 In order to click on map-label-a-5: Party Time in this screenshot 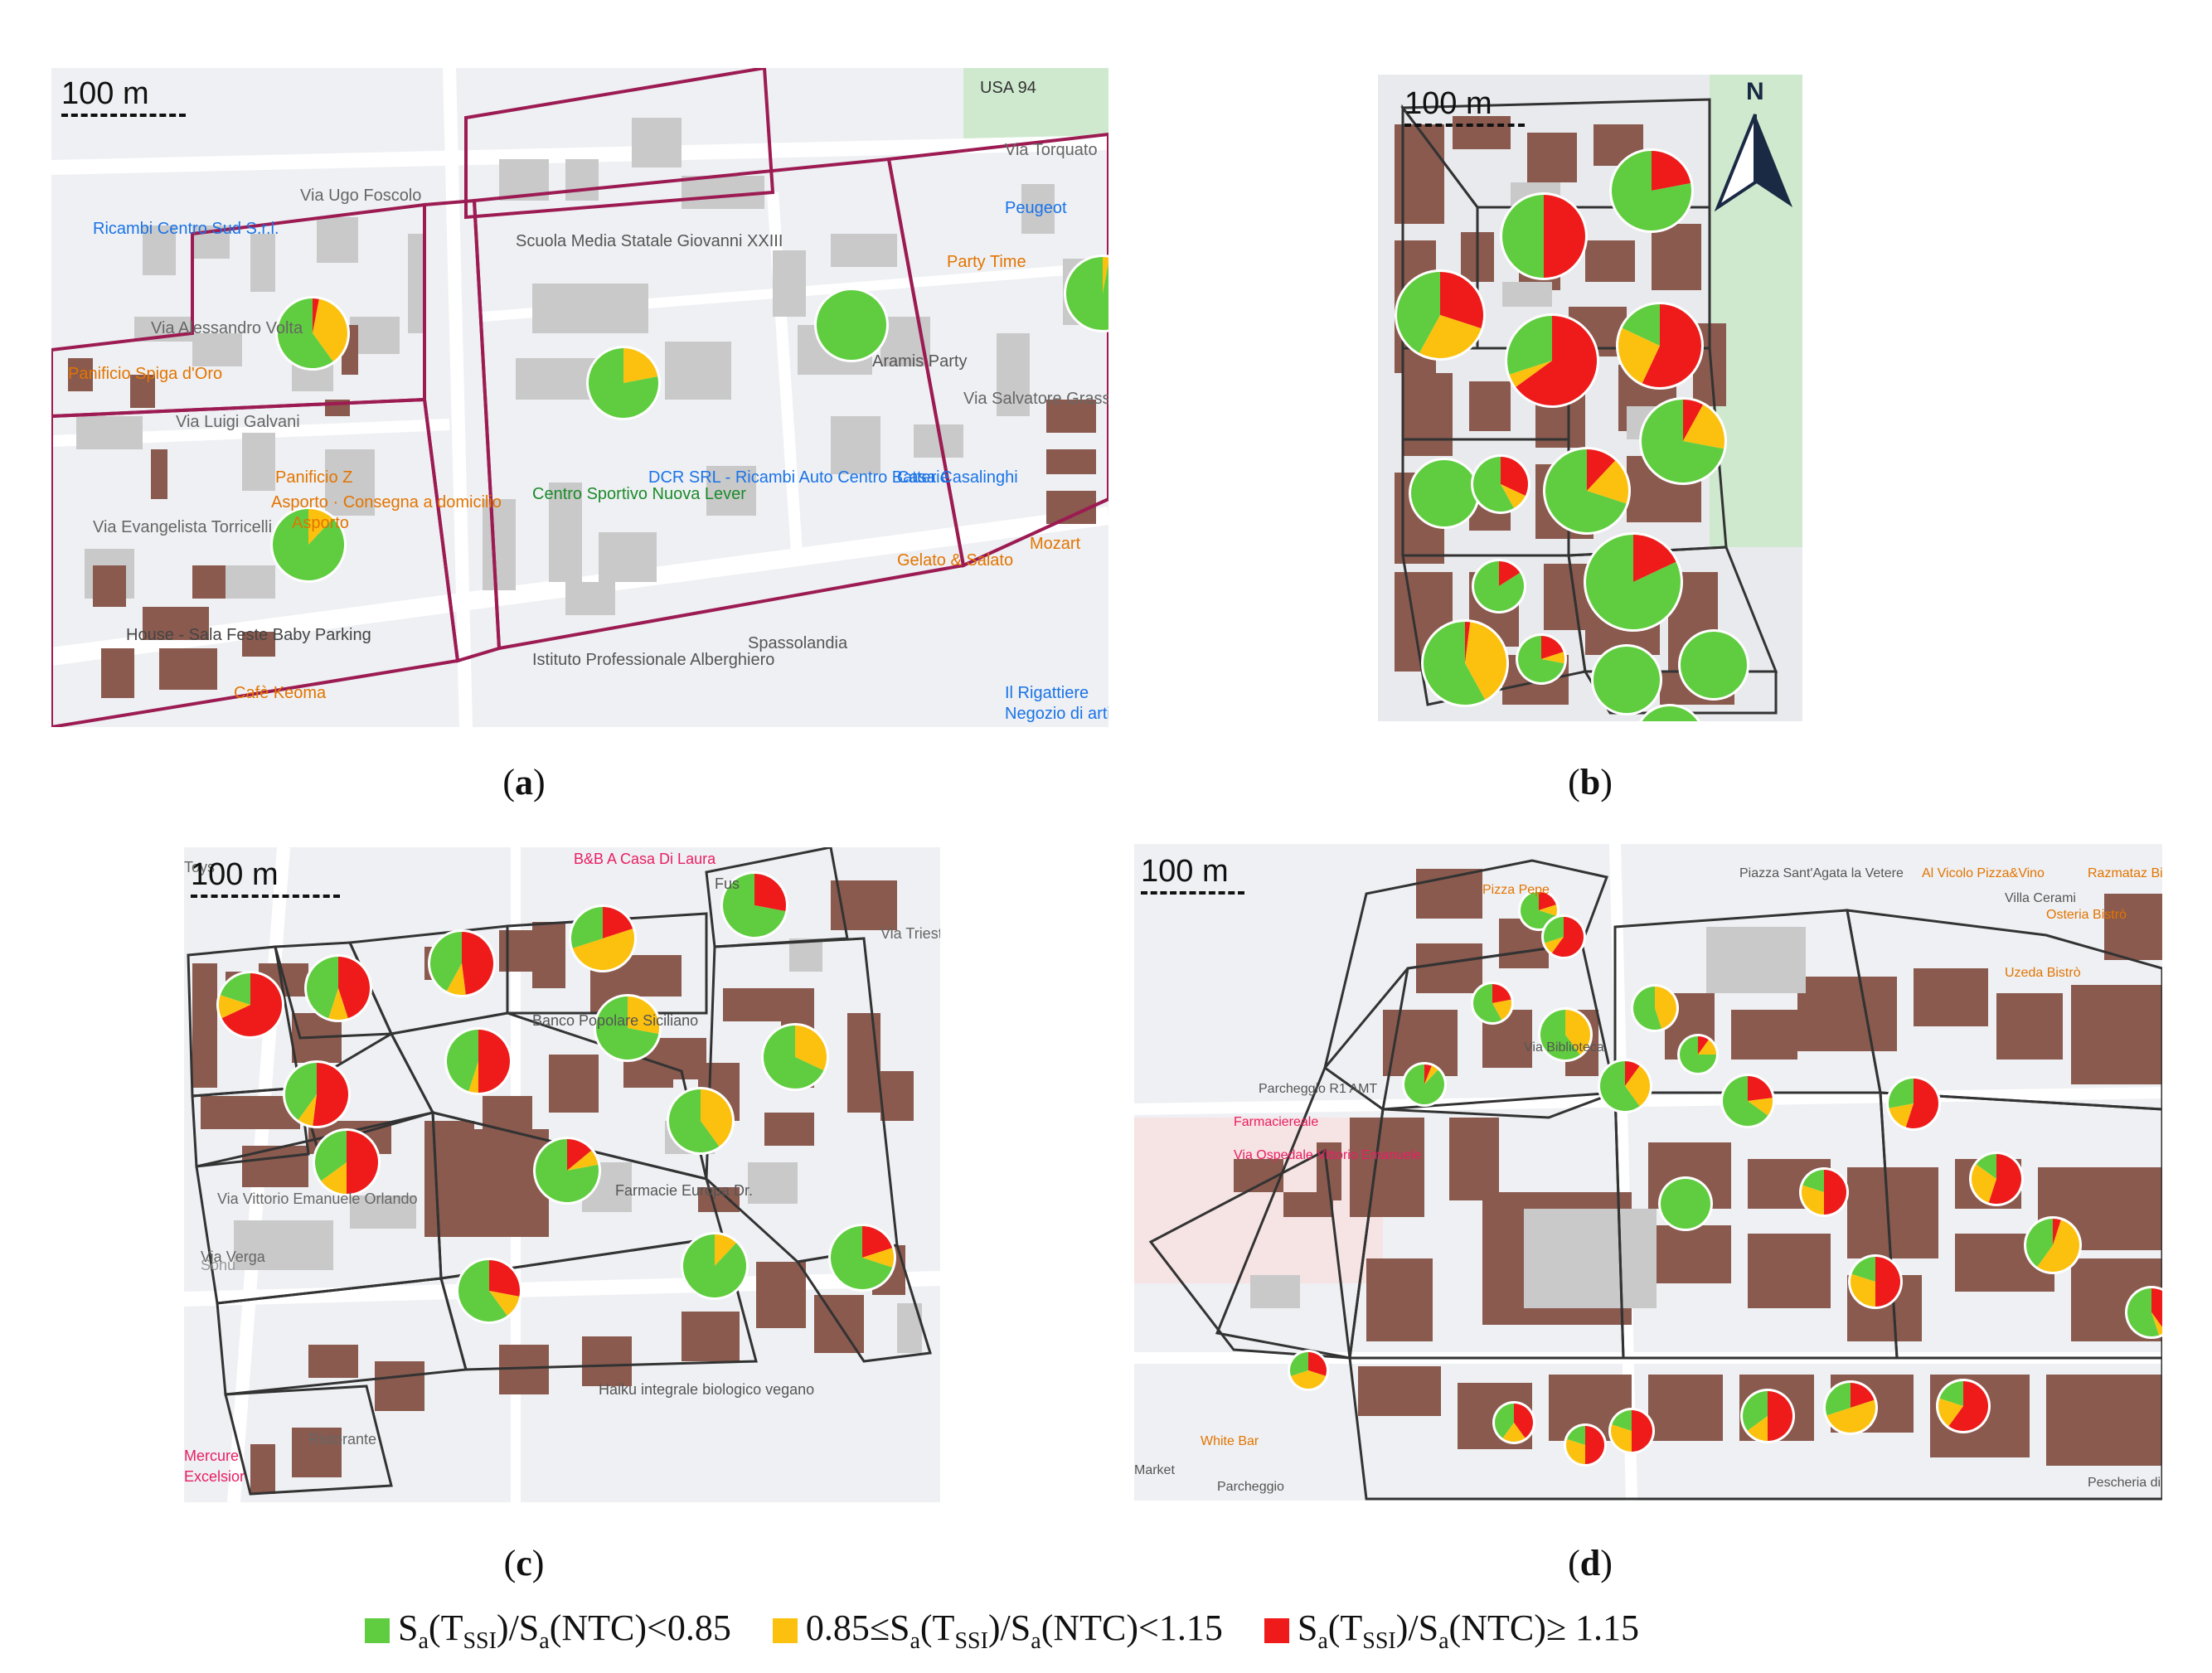, I will do `click(986, 262)`.